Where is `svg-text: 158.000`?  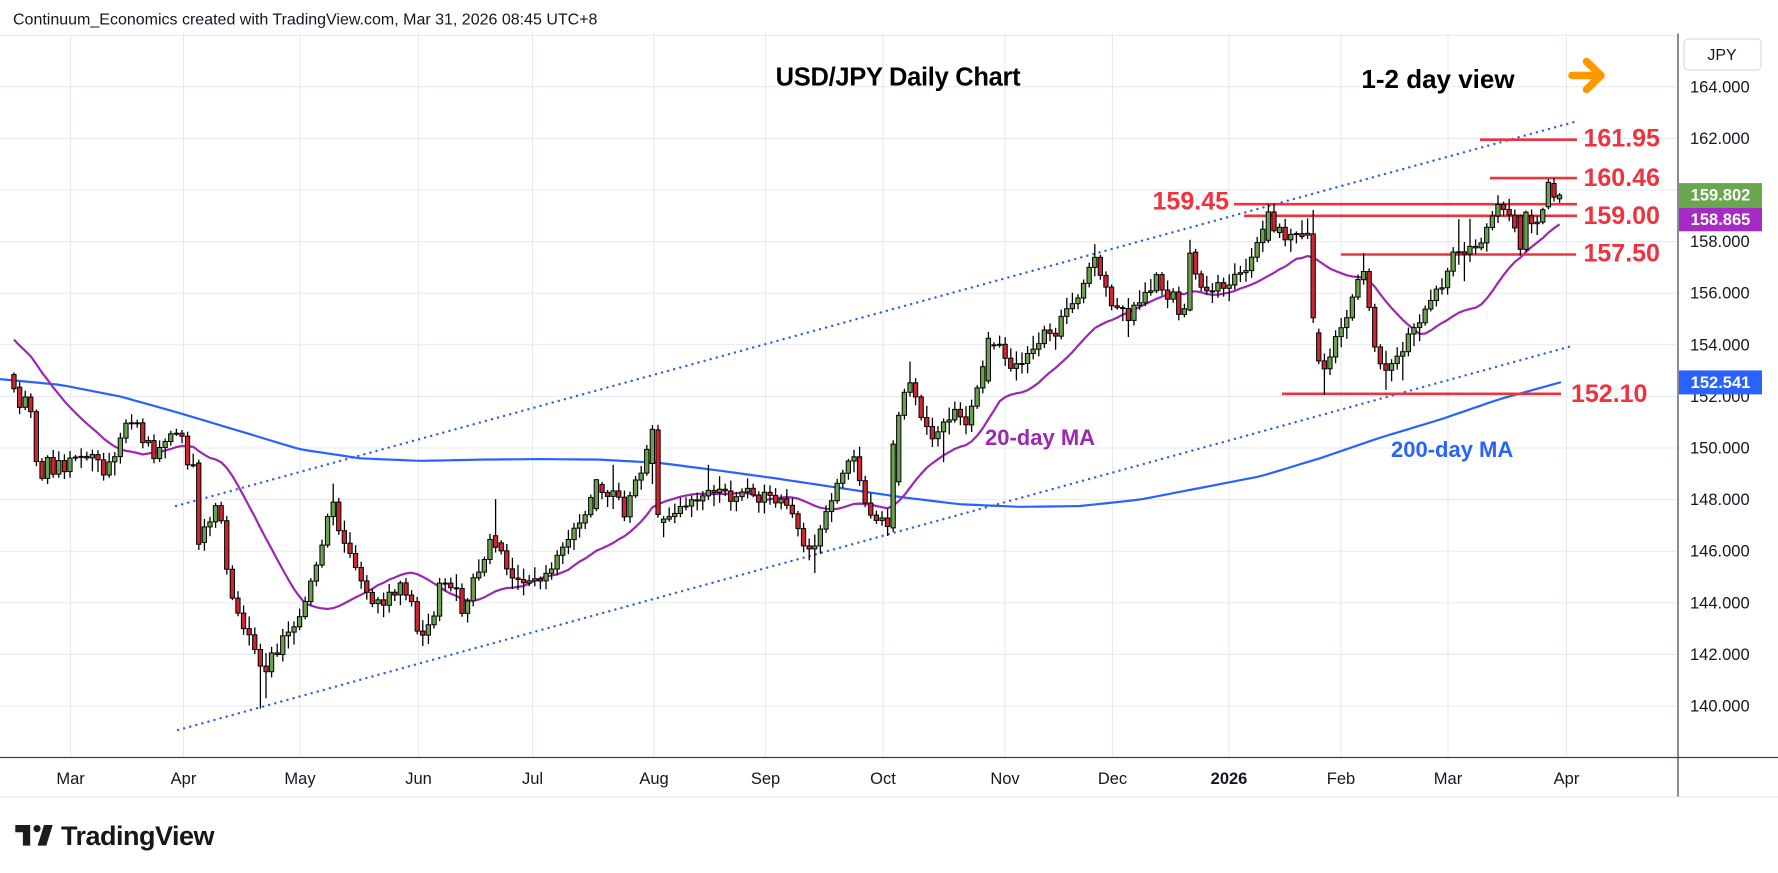
svg-text: 158.000 is located at coordinates (1720, 242).